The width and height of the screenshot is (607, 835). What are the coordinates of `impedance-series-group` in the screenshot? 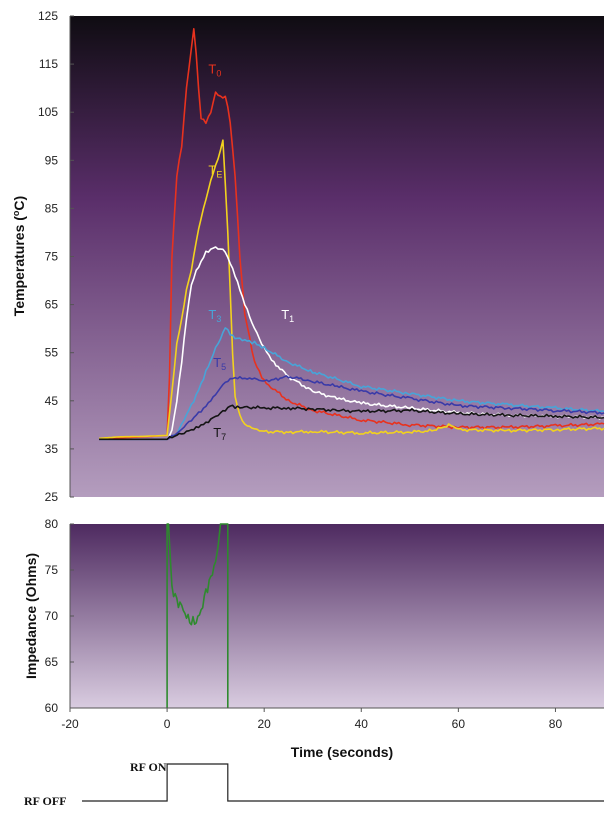 It's located at (197, 615).